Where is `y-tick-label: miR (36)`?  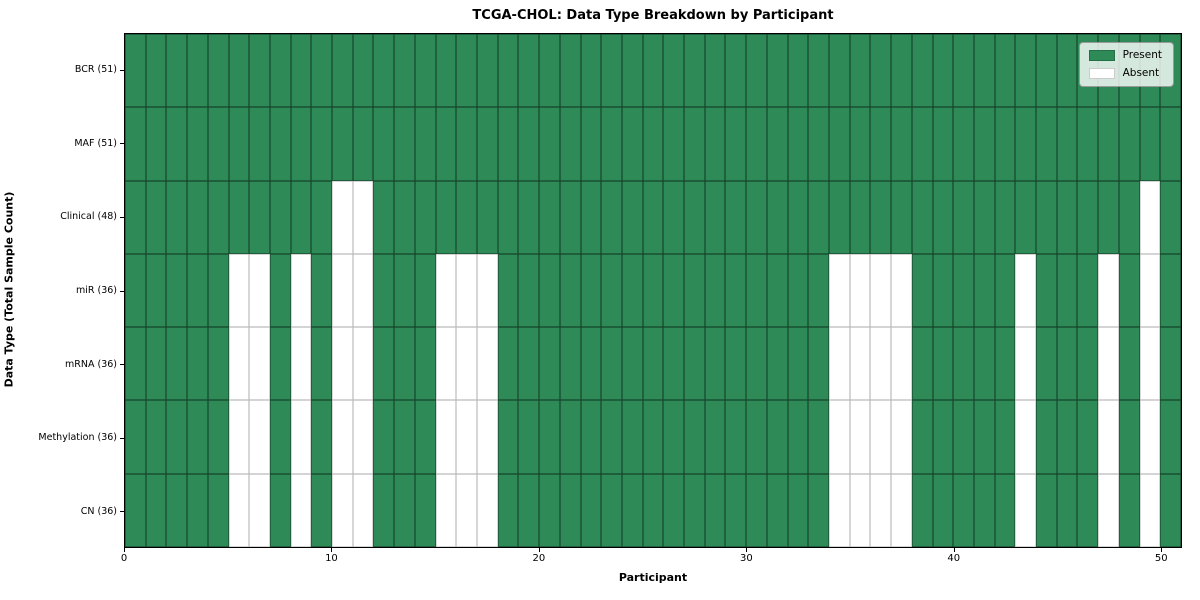 y-tick-label: miR (36) is located at coordinates (96, 290).